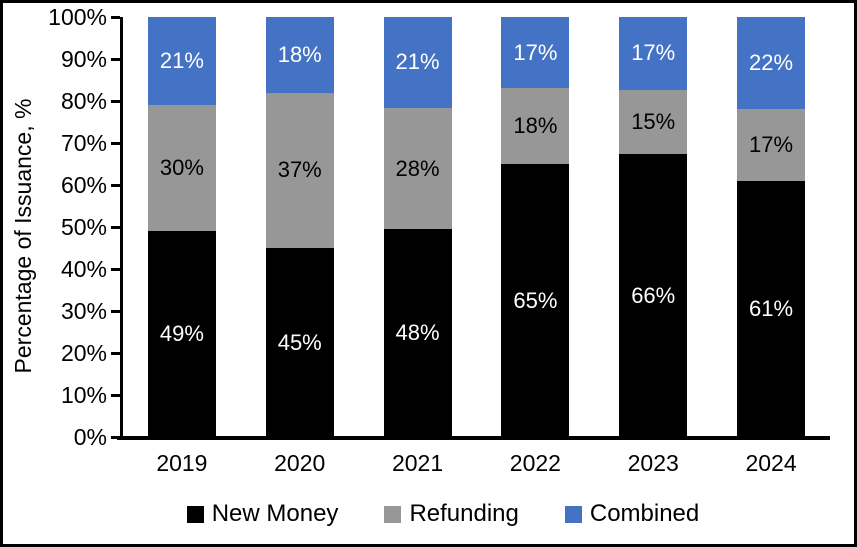  I want to click on legend-item-refunding: Refunding, so click(451, 514).